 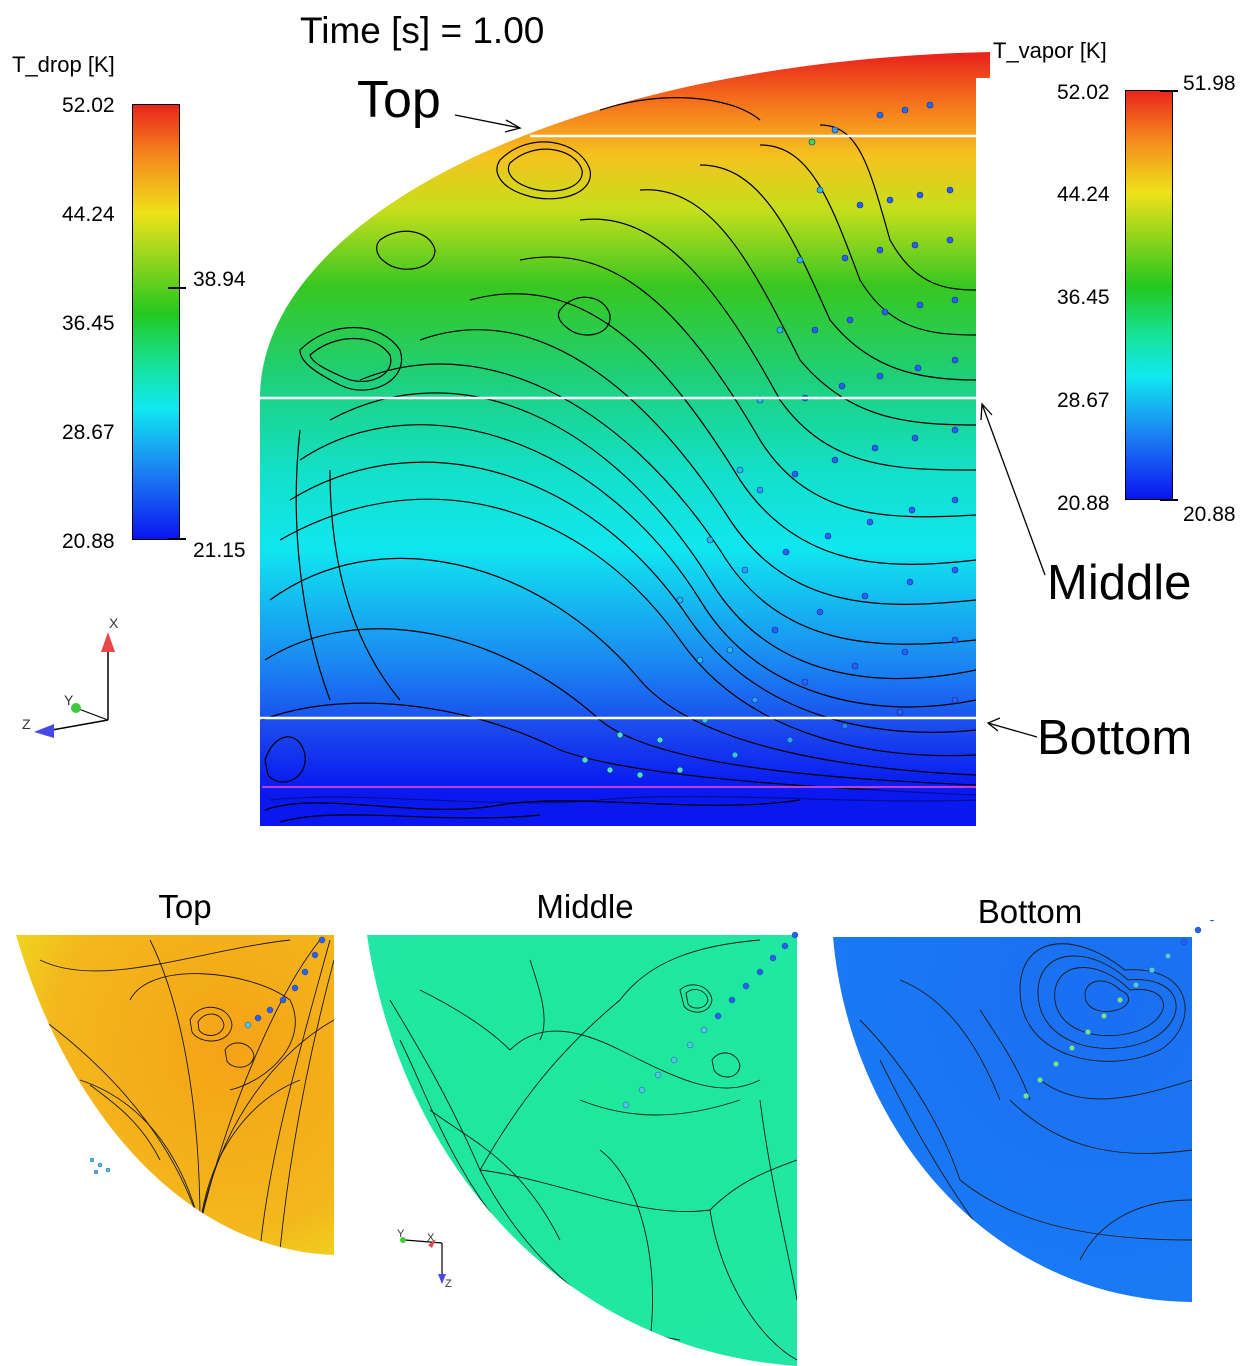 I want to click on t-drop-marker-upper: 38.94, so click(x=219, y=279).